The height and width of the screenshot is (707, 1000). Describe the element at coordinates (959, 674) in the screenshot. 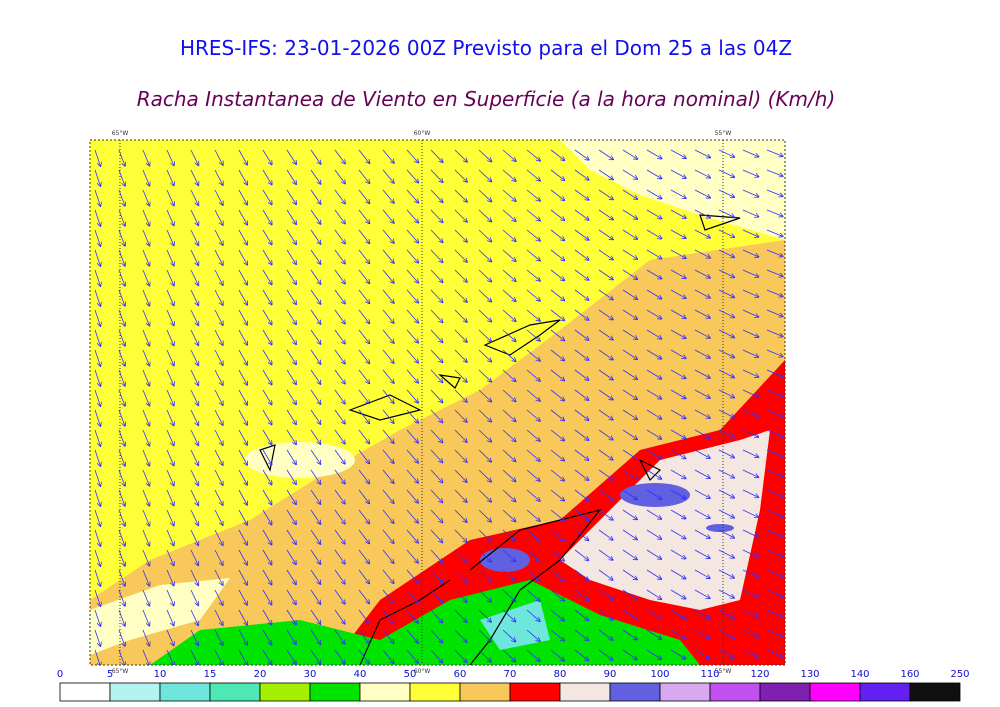

I see `colorbar-label: 250` at that location.